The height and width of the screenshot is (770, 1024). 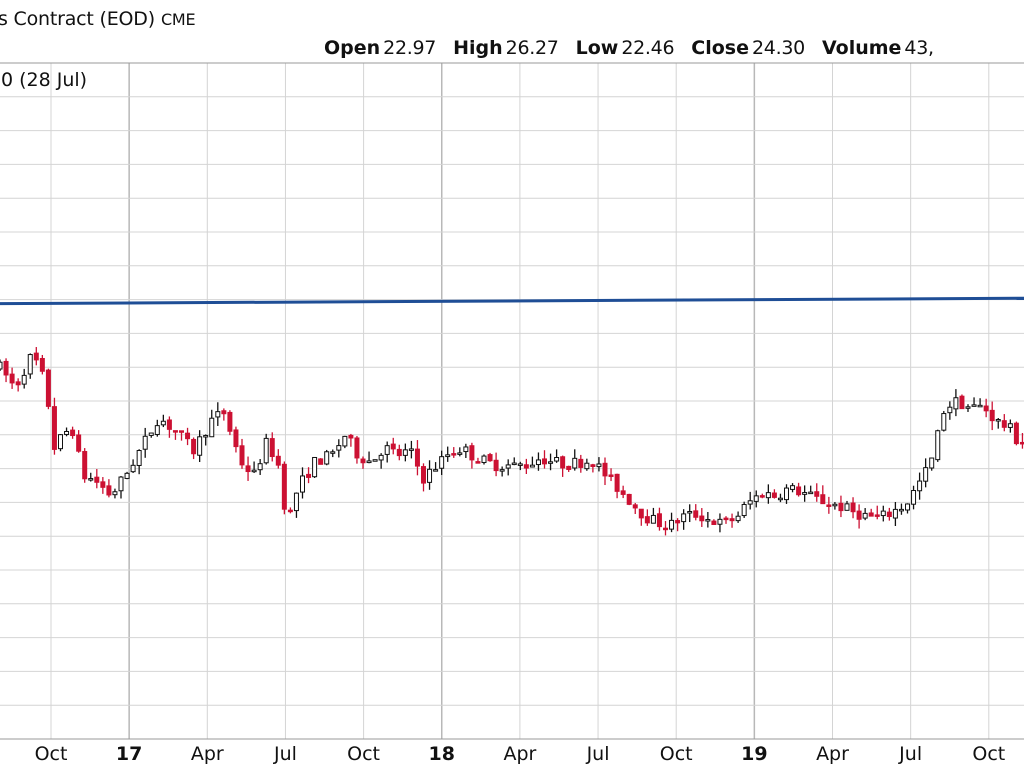 What do you see at coordinates (648, 48) in the screenshot?
I see `low-value: 22.46` at bounding box center [648, 48].